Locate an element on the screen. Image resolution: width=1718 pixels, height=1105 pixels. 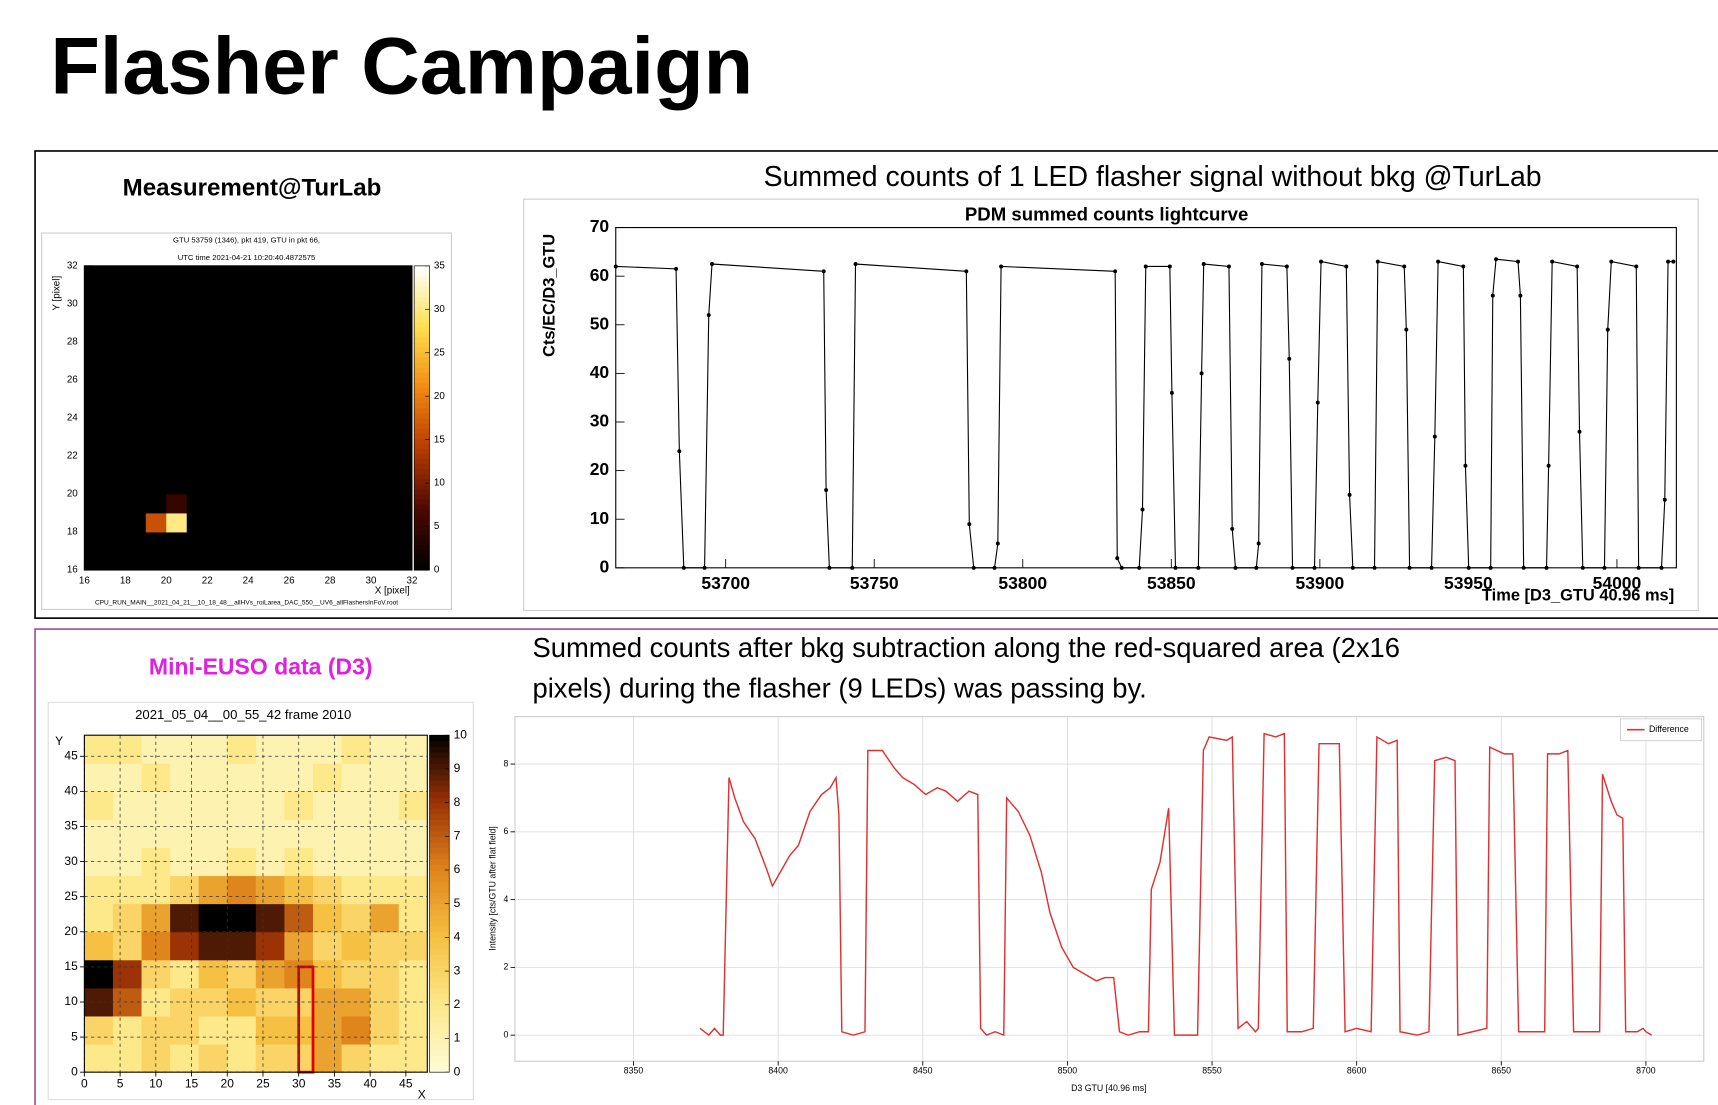
x-axis-label: X is located at coordinates (422, 1094).